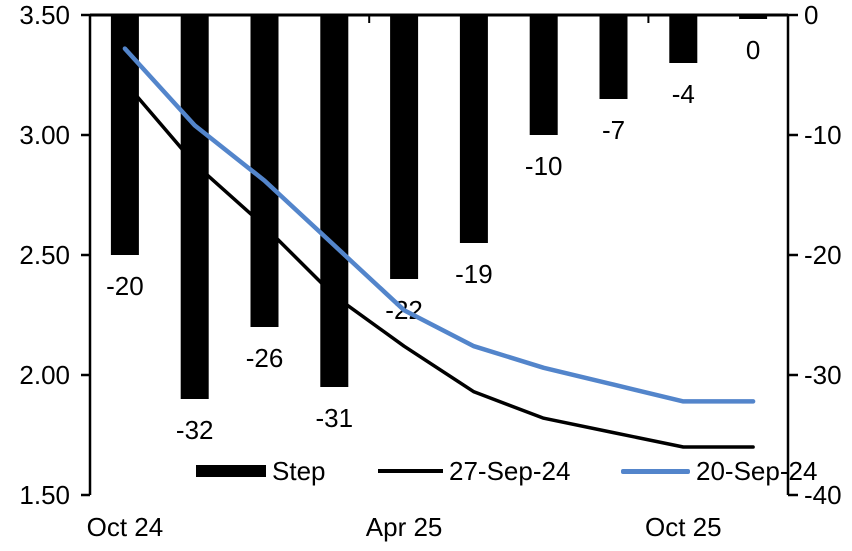 The height and width of the screenshot is (551, 852). Describe the element at coordinates (811, 15) in the screenshot. I see `right-axis-tick-label: 0` at that location.